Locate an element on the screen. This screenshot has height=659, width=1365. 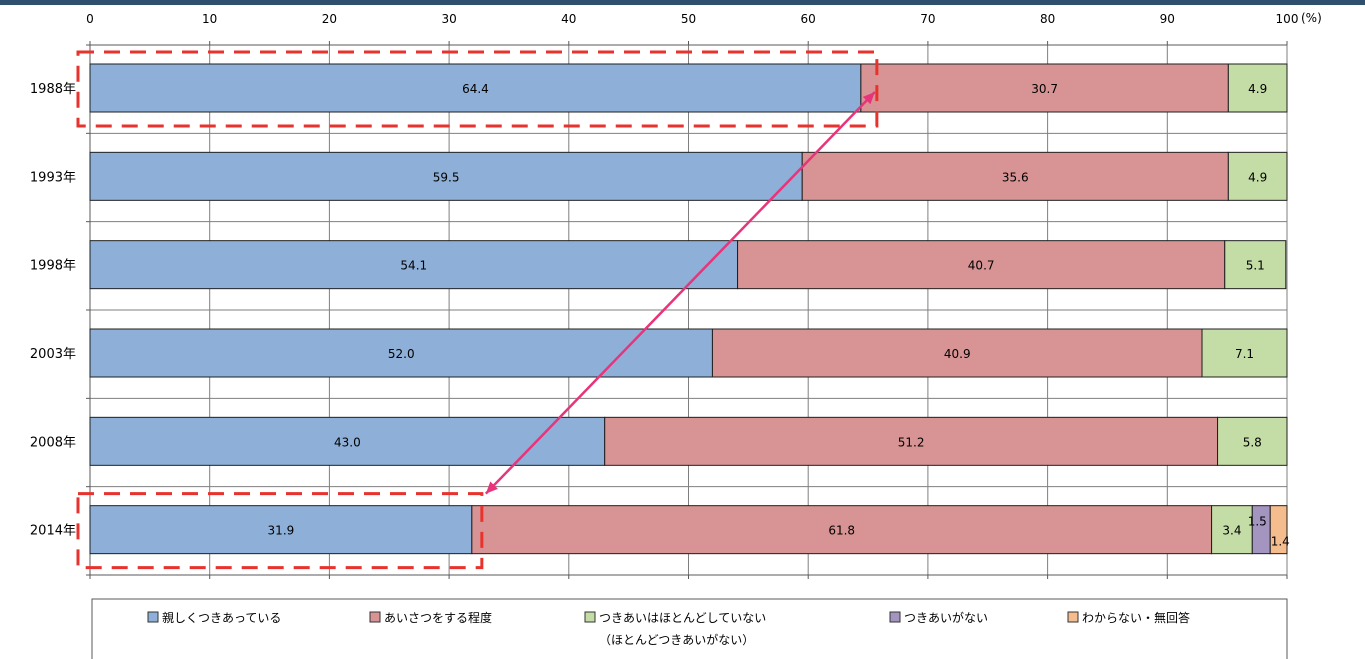
data-label: 1.4 is located at coordinates (1280, 542).